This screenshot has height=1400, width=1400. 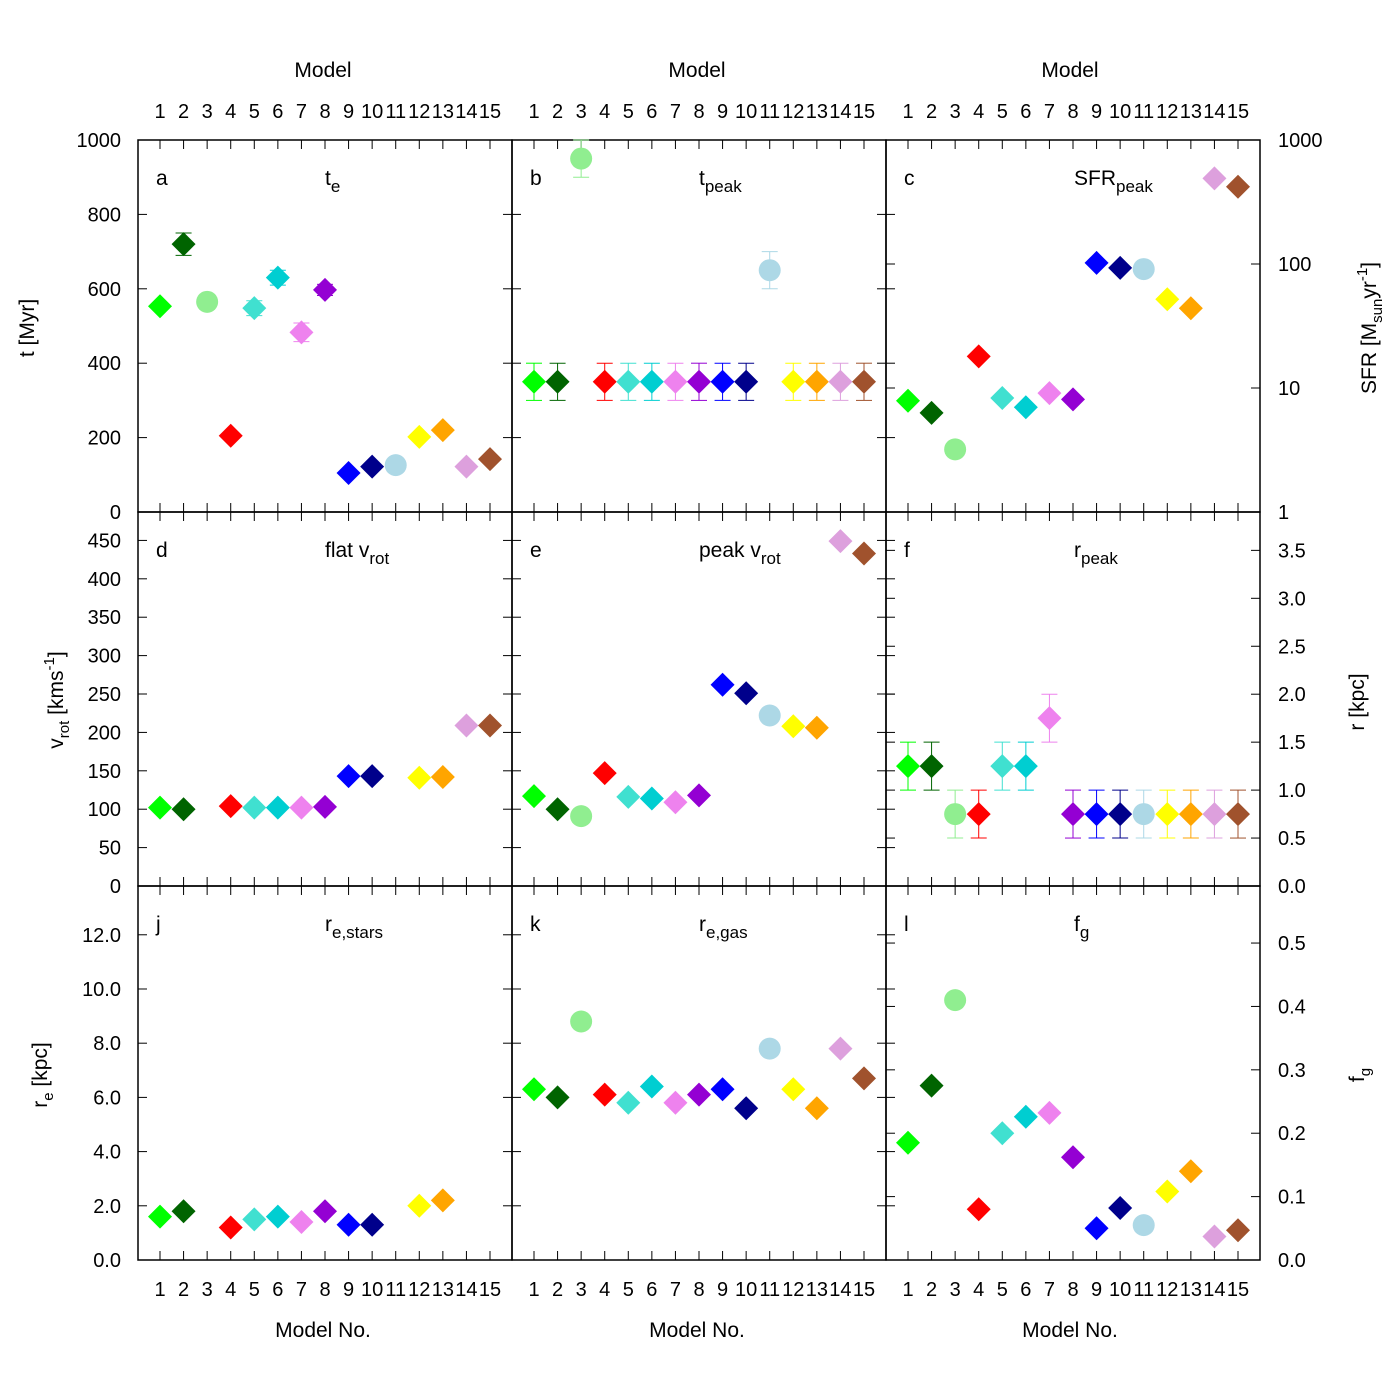 I want to click on x-tick-label-bottom: 10, so click(x=746, y=1290).